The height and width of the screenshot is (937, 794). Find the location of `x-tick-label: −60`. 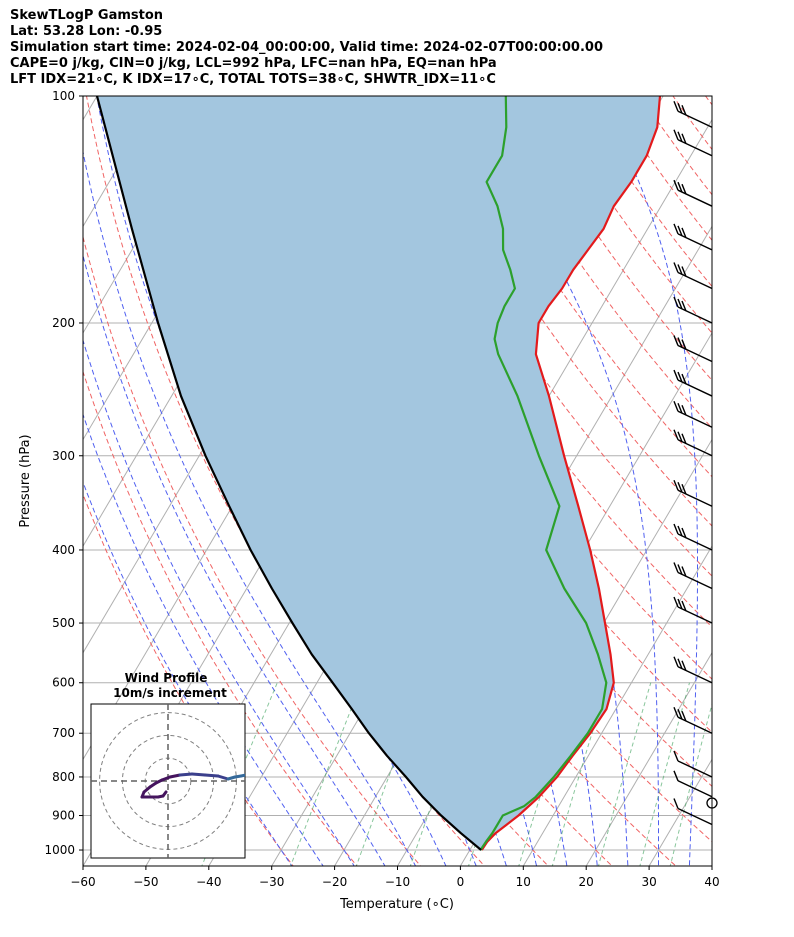

x-tick-label: −60 is located at coordinates (82, 882).